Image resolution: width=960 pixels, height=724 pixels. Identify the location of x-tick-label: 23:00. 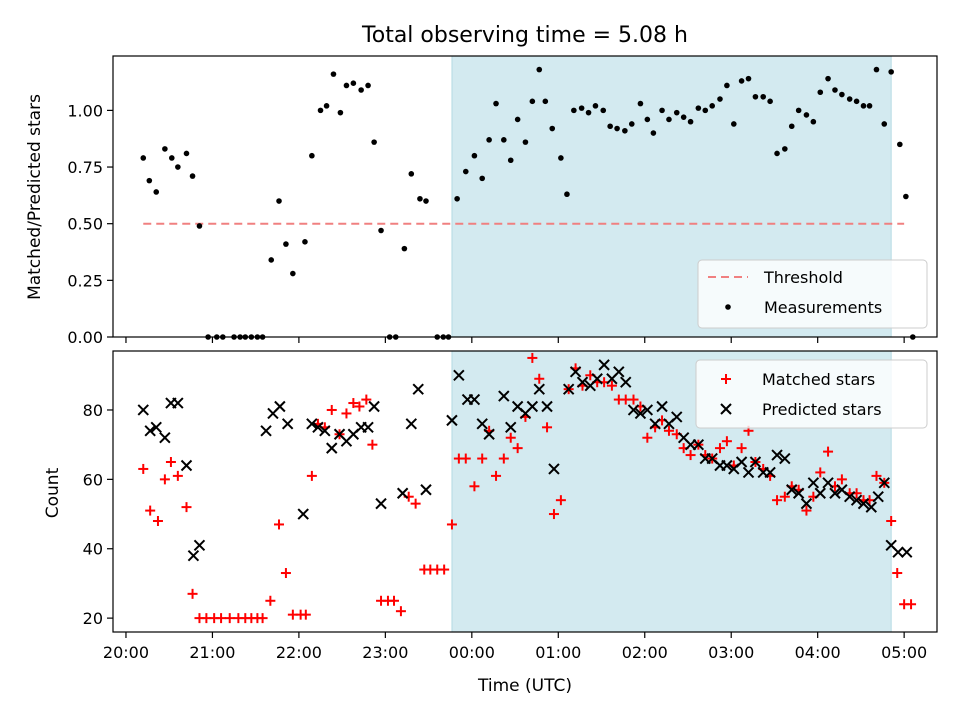
(385, 652).